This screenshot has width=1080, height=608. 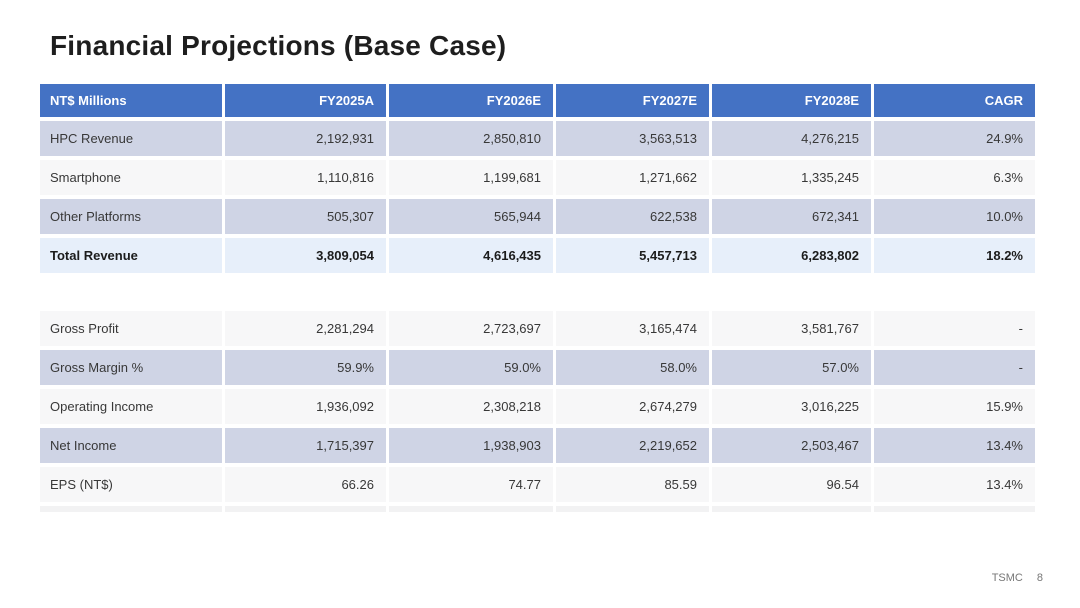 What do you see at coordinates (791, 484) in the screenshot?
I see `table-cell: 96.54` at bounding box center [791, 484].